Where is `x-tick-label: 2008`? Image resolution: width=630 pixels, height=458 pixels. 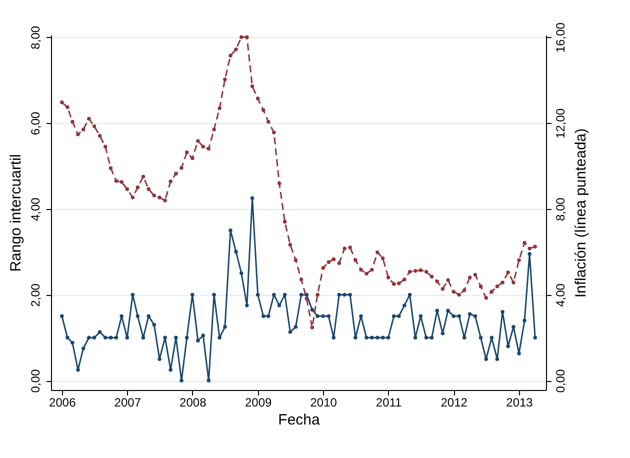
x-tick-label: 2008 is located at coordinates (193, 403).